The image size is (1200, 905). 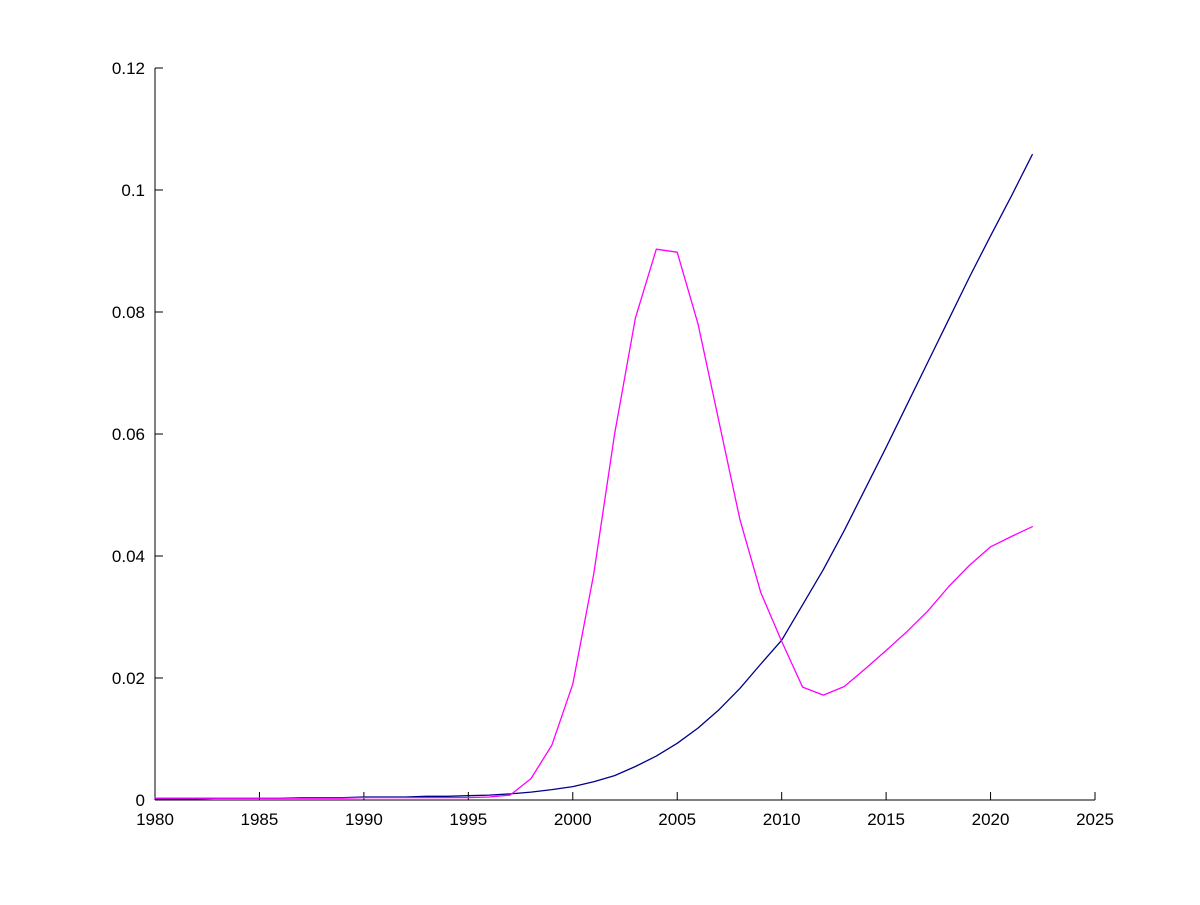 What do you see at coordinates (677, 819) in the screenshot?
I see `x-tick-label: 2005` at bounding box center [677, 819].